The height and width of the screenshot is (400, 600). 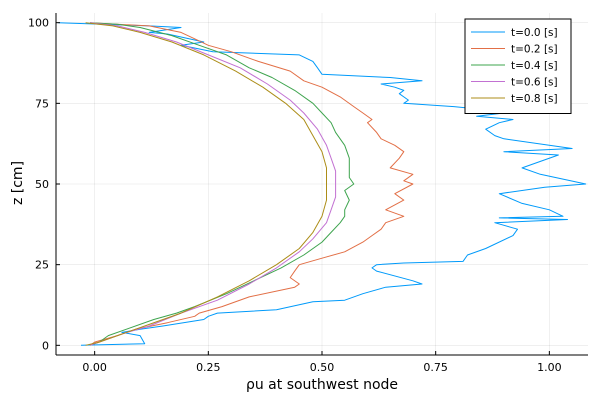 What do you see at coordinates (94, 367) in the screenshot?
I see `x-tick-label: 0.00` at bounding box center [94, 367].